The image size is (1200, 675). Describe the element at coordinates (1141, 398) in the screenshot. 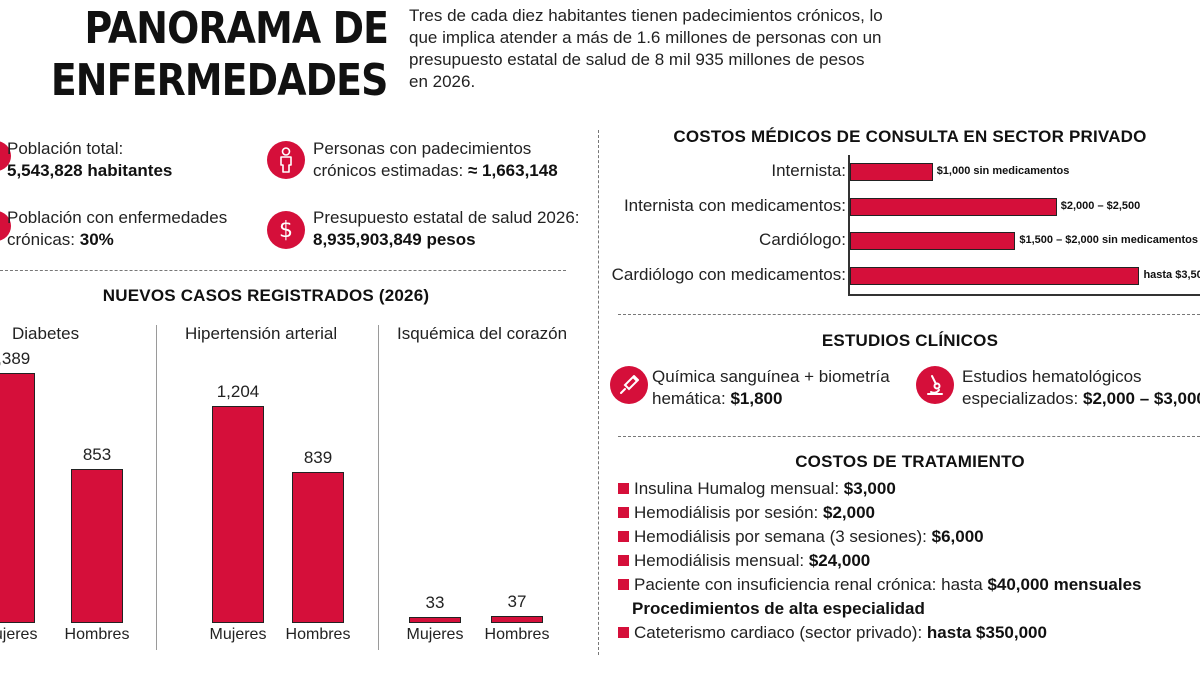

I see `study-2-value: $2,000 – $3,000` at that location.